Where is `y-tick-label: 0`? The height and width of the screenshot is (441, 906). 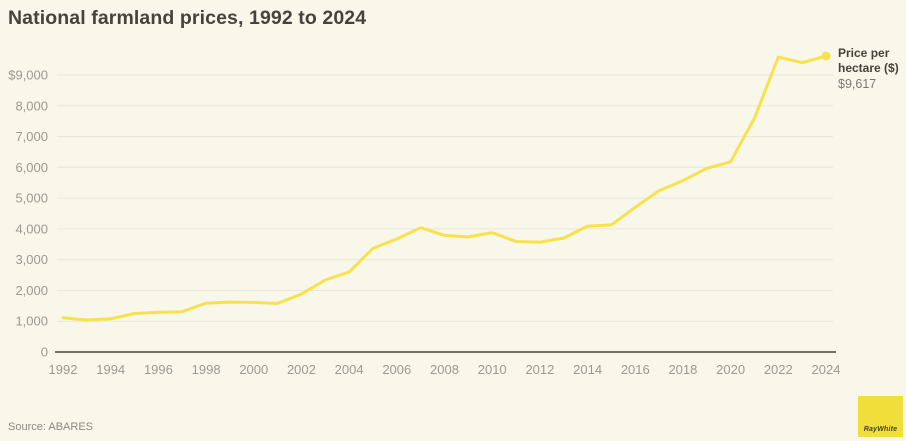
y-tick-label: 0 is located at coordinates (44, 352).